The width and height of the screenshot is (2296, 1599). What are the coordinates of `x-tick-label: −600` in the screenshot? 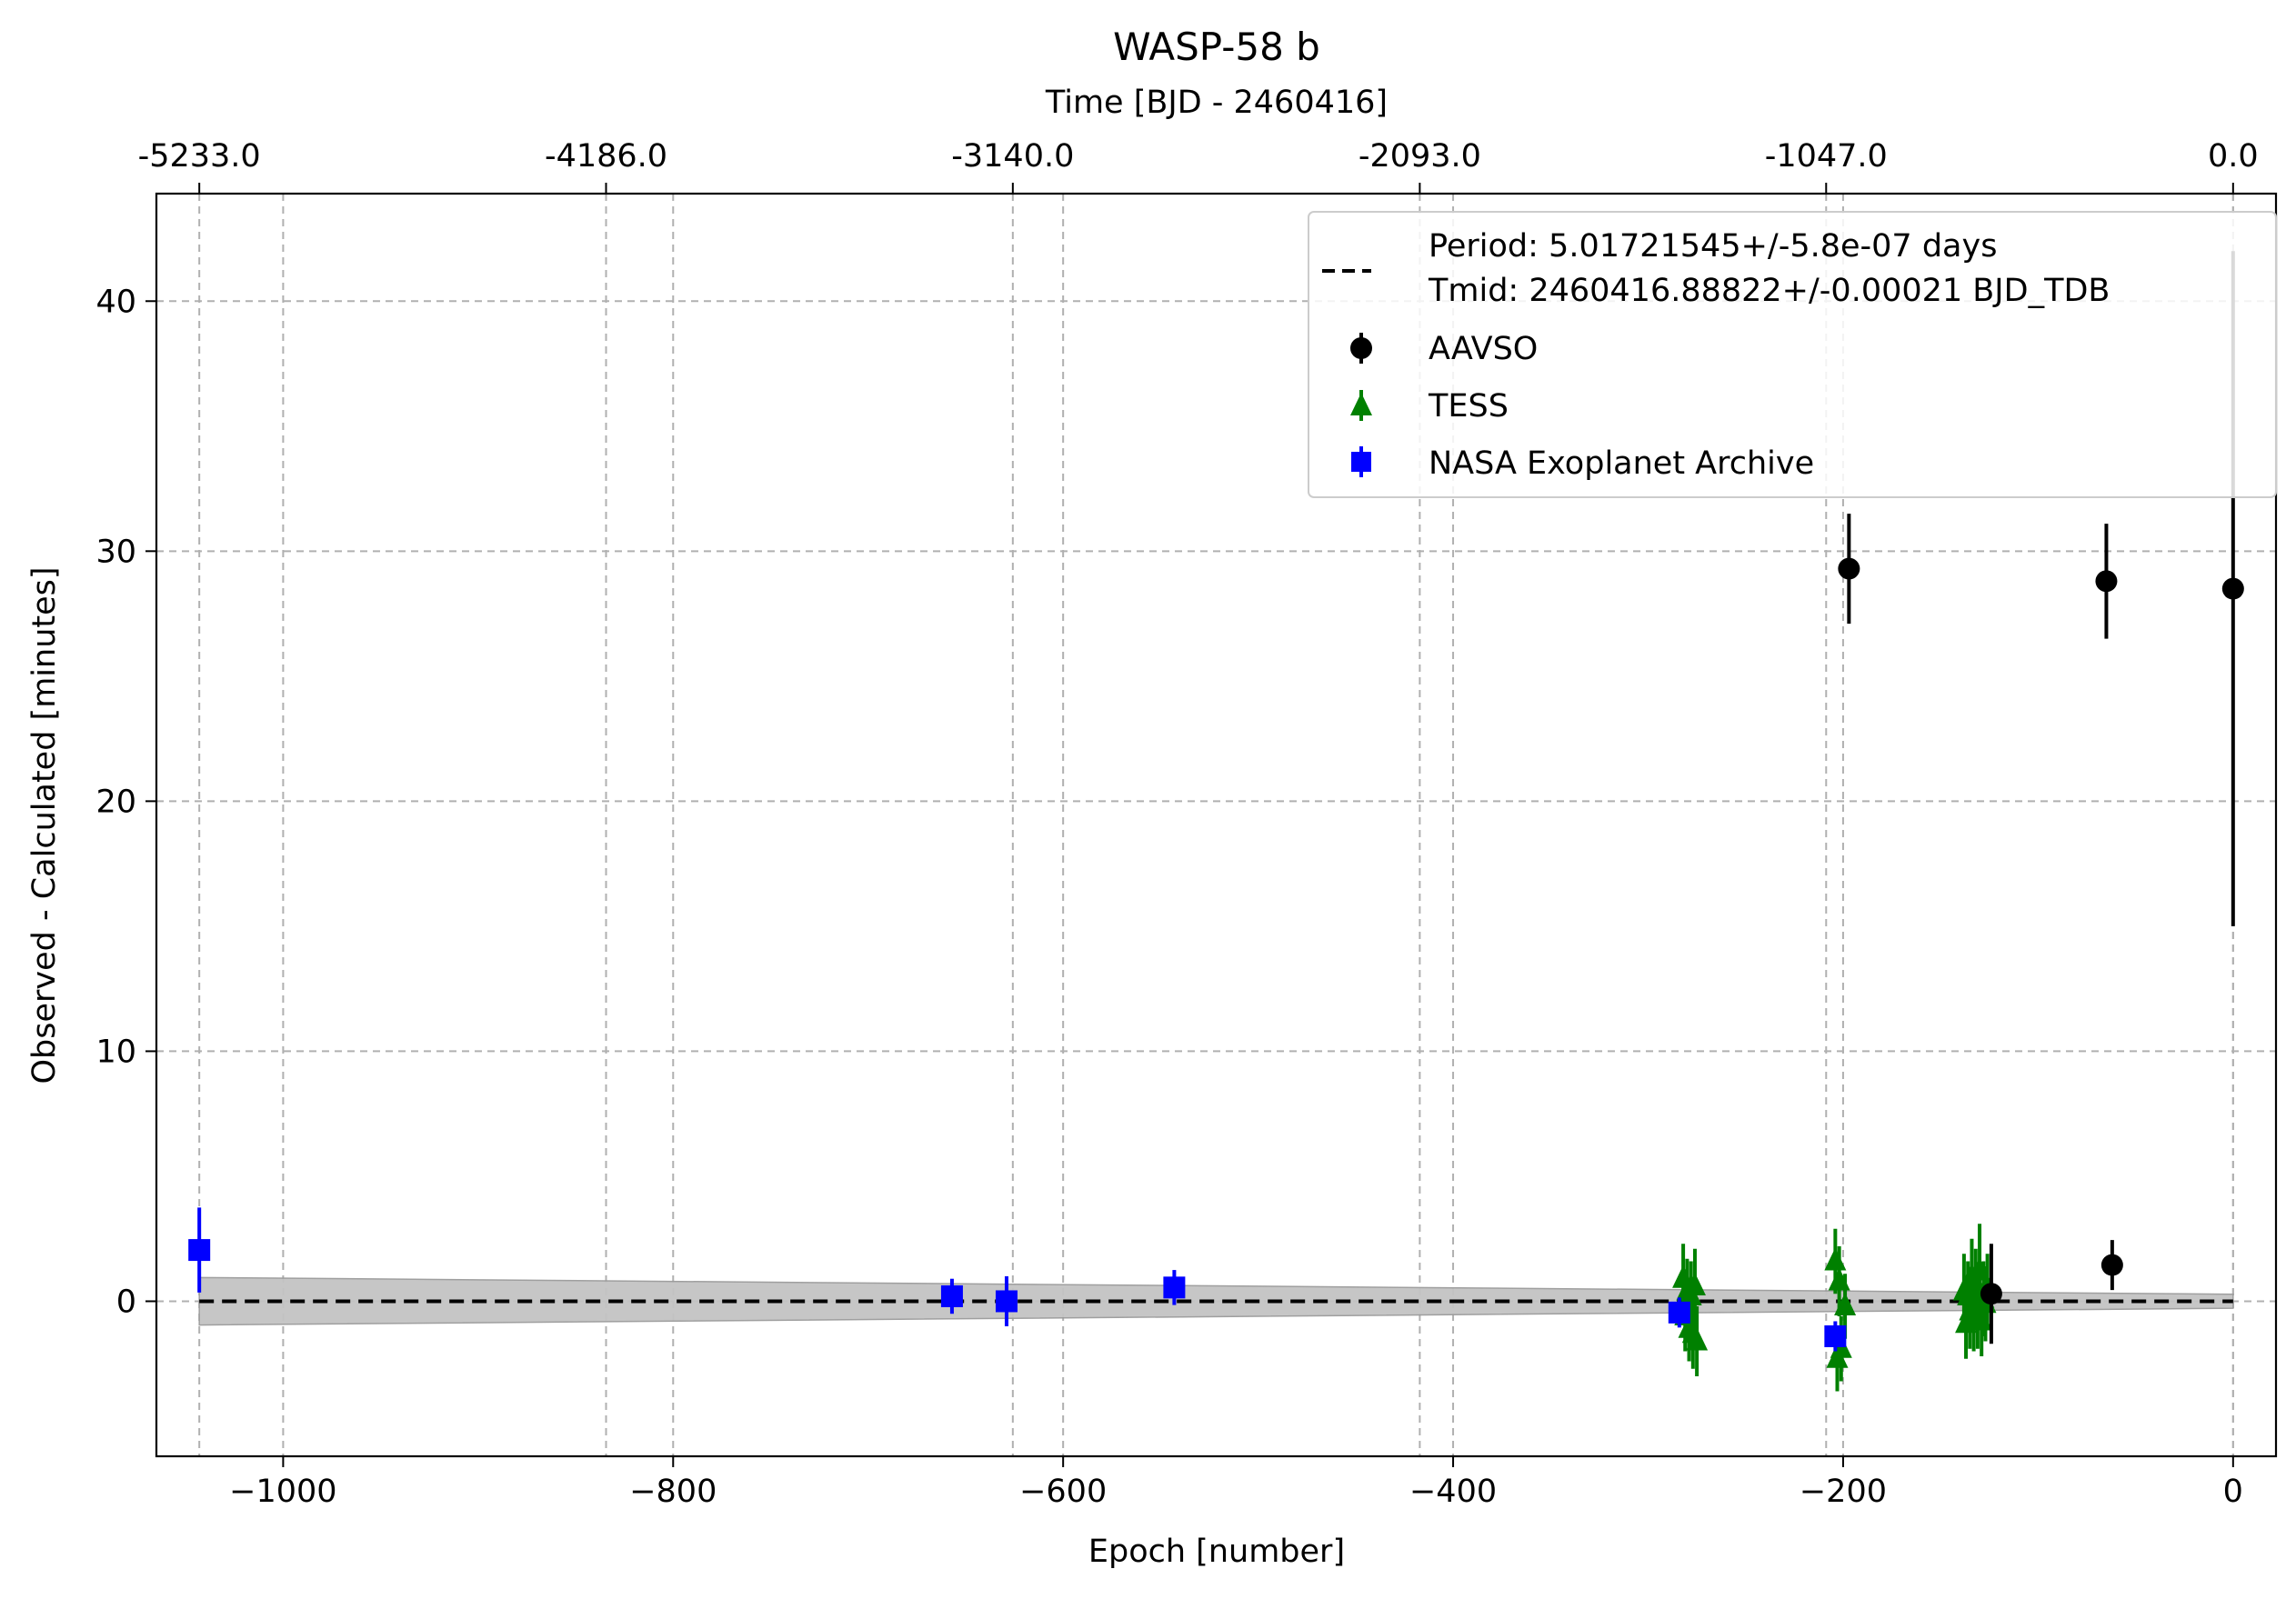 It's located at (1063, 1492).